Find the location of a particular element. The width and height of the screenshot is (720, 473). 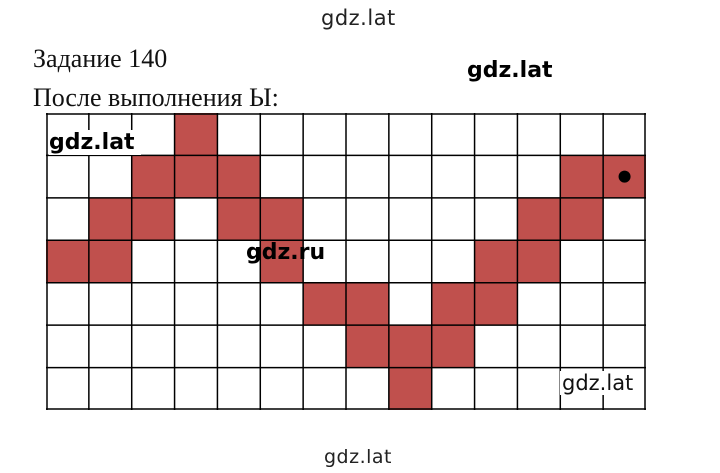

watermark-grid-center: gdz.ru is located at coordinates (286, 252).